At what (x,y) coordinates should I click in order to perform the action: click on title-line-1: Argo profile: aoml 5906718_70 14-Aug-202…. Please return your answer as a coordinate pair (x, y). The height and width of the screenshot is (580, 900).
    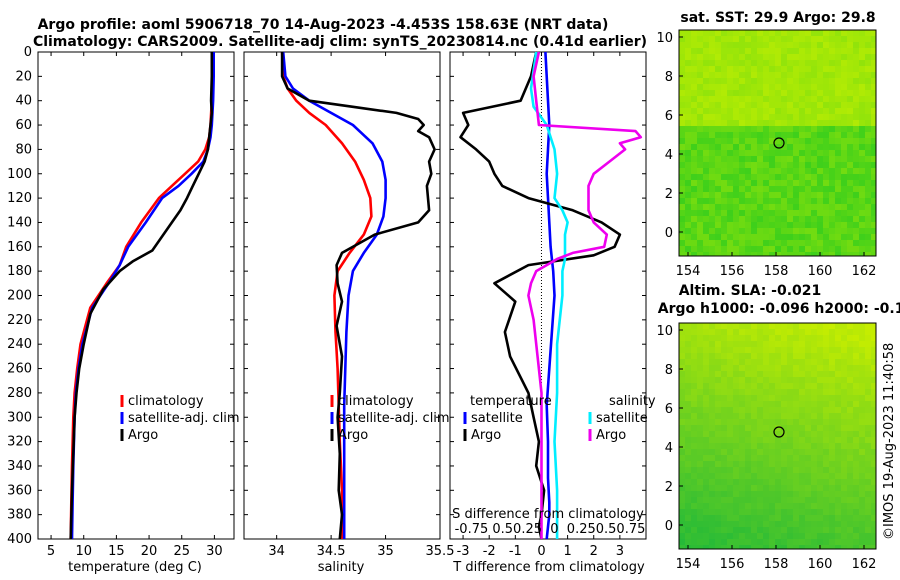
    Looking at the image, I should click on (323, 25).